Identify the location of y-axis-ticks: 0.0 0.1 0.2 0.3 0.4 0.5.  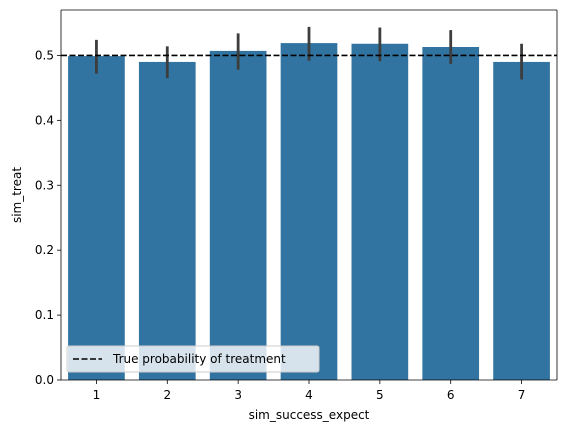
(48, 217).